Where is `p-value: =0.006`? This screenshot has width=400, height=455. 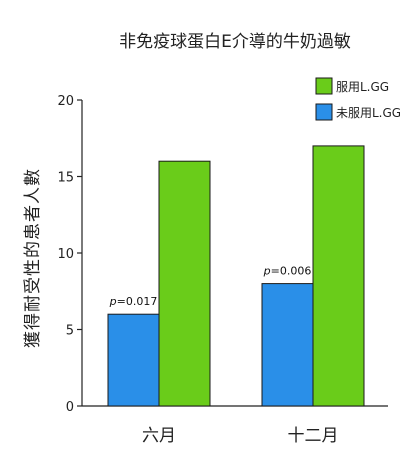 p-value: =0.006 is located at coordinates (291, 271).